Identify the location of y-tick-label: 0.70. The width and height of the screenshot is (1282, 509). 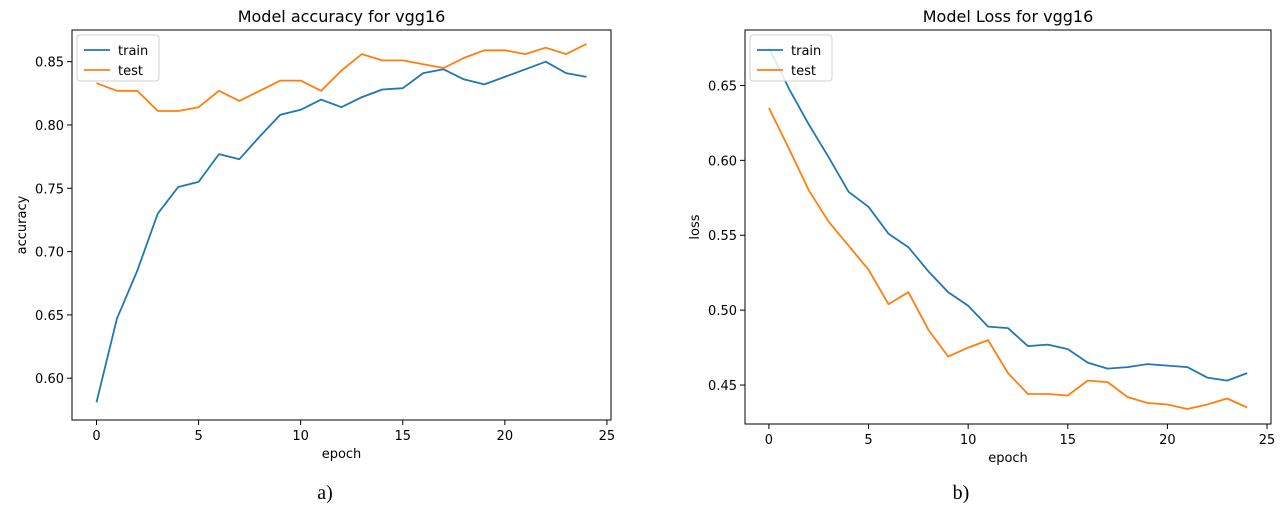
(49, 253).